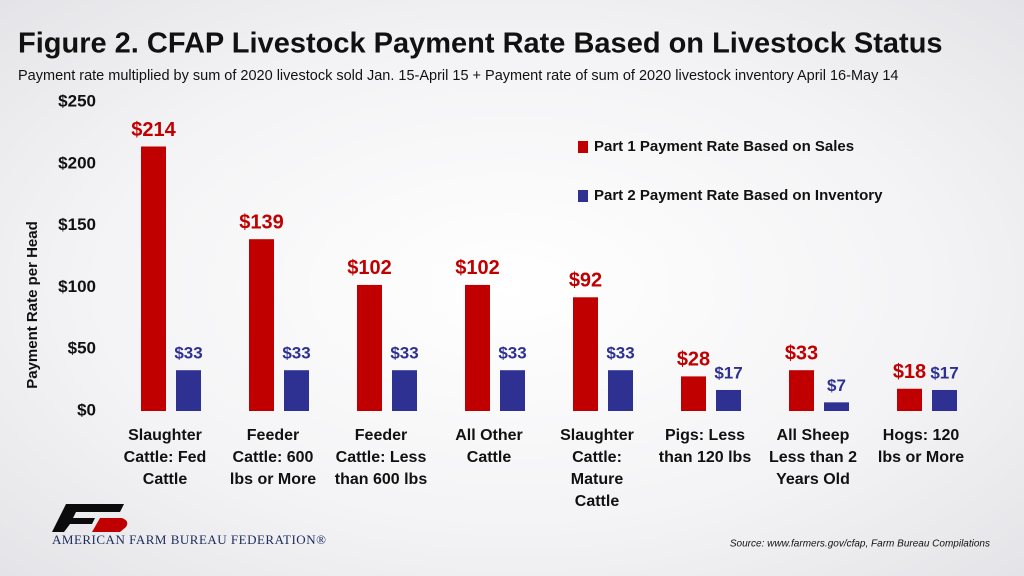 The image size is (1024, 576). Describe the element at coordinates (381, 457) in the screenshot. I see `x-tick-label: Feeder Cattle: Less than 600 lbs` at that location.